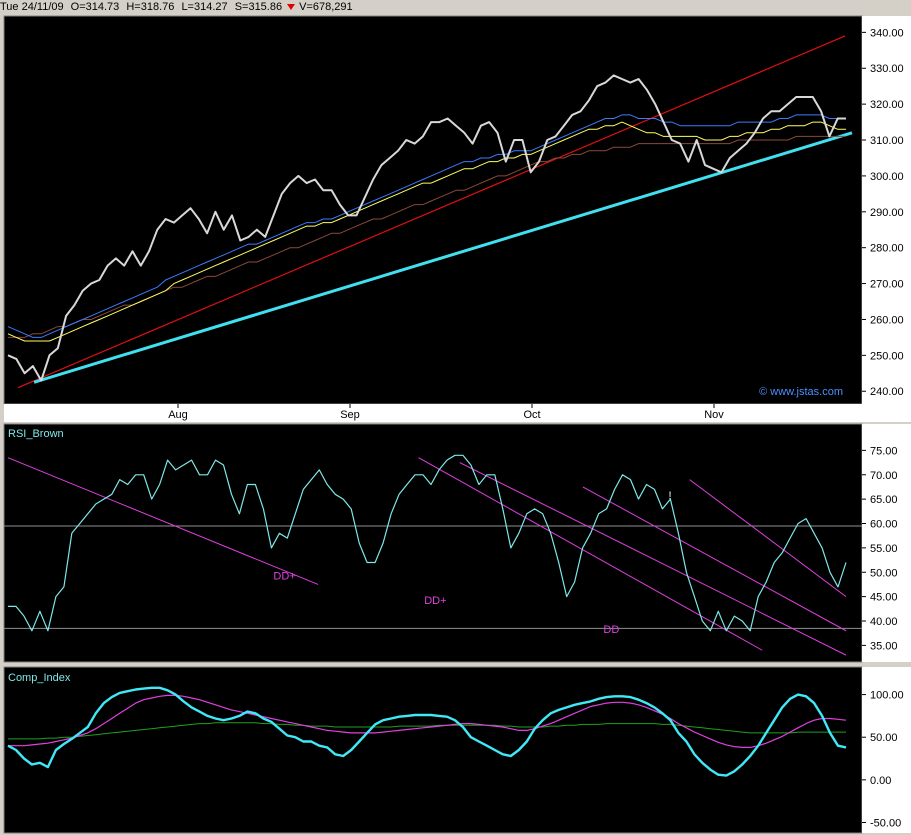 The height and width of the screenshot is (835, 911). Describe the element at coordinates (204, 7) in the screenshot. I see `quote-low: L=314.27` at that location.